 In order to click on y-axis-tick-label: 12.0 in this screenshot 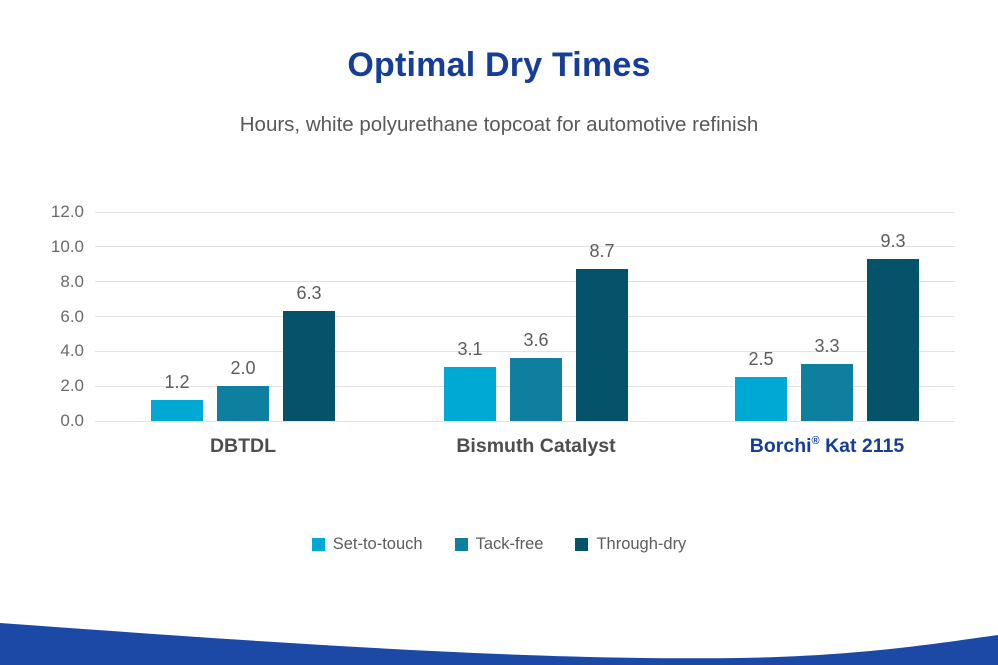, I will do `click(67, 211)`.